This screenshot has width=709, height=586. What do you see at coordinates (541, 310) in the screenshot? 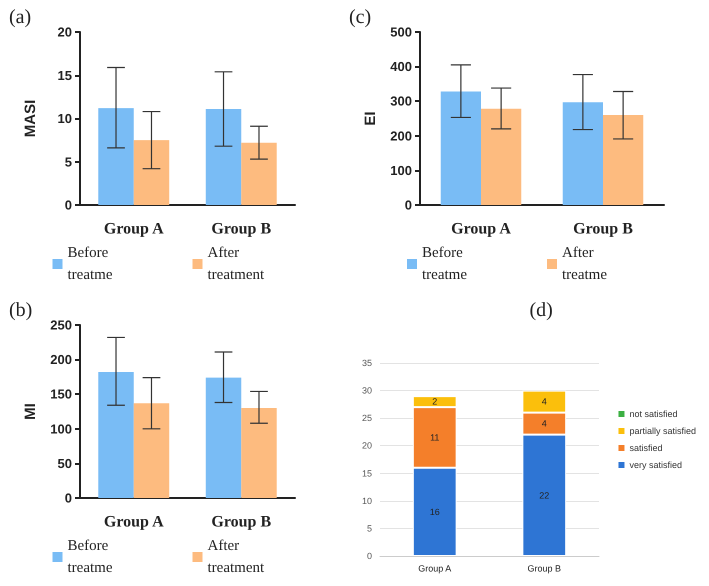
I see `chart-title: (d)` at bounding box center [541, 310].